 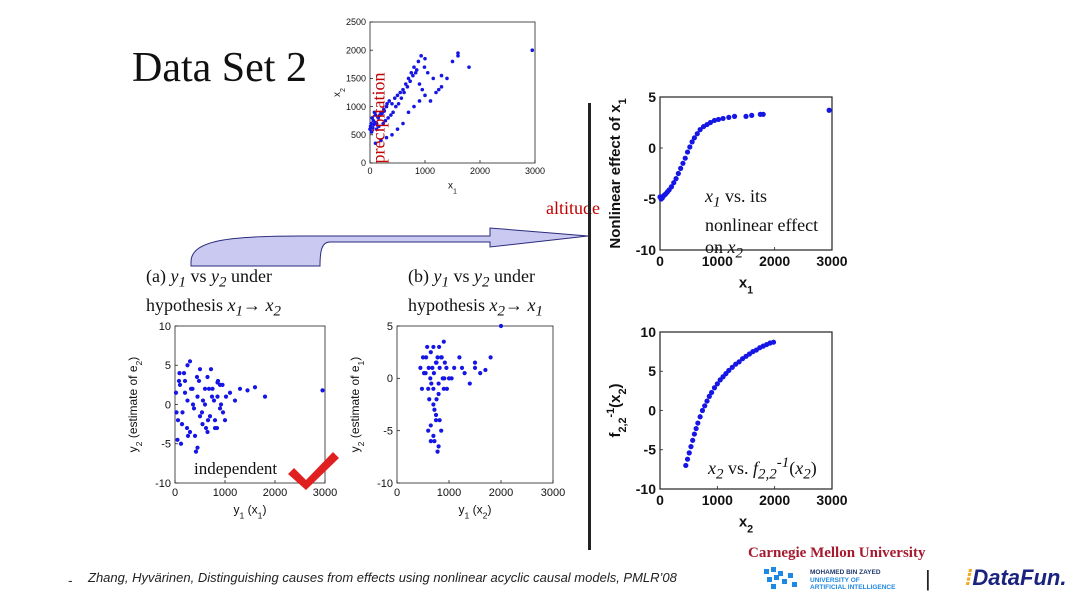 What do you see at coordinates (780, 578) in the screenshot?
I see `mbzuai-logo-icon` at bounding box center [780, 578].